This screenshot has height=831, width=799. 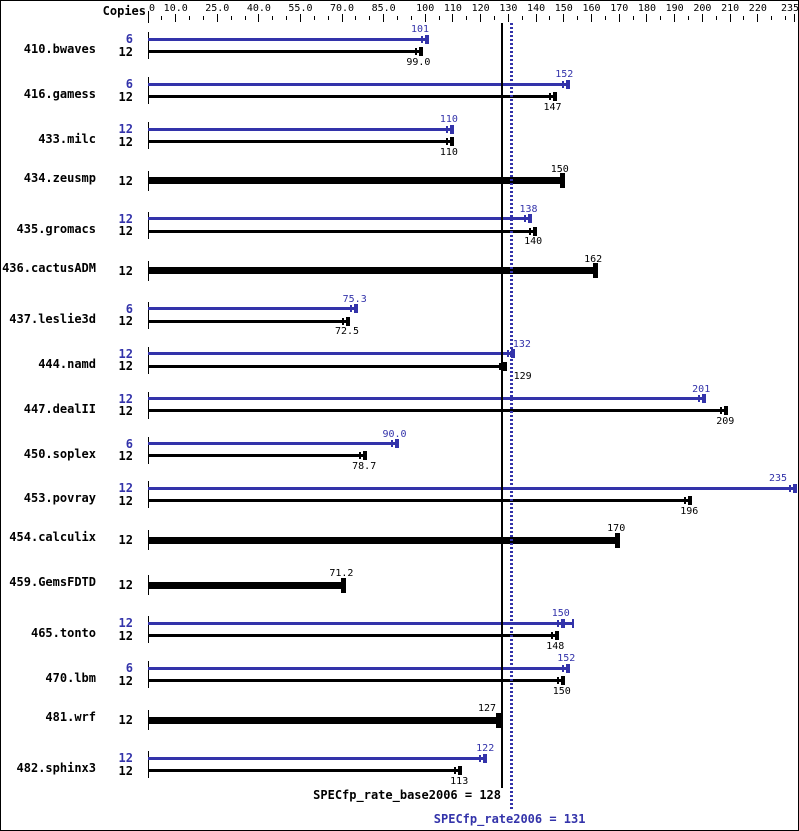 I want to click on bar-value-label: 101, so click(x=420, y=30).